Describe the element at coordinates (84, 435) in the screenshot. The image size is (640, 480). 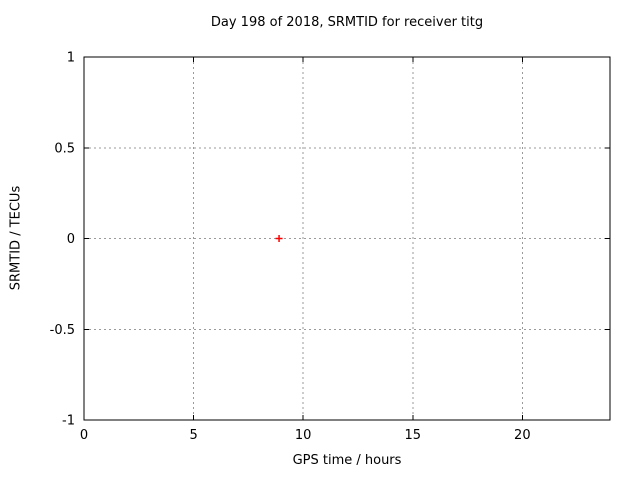
I see `x-tick-label: 0` at that location.